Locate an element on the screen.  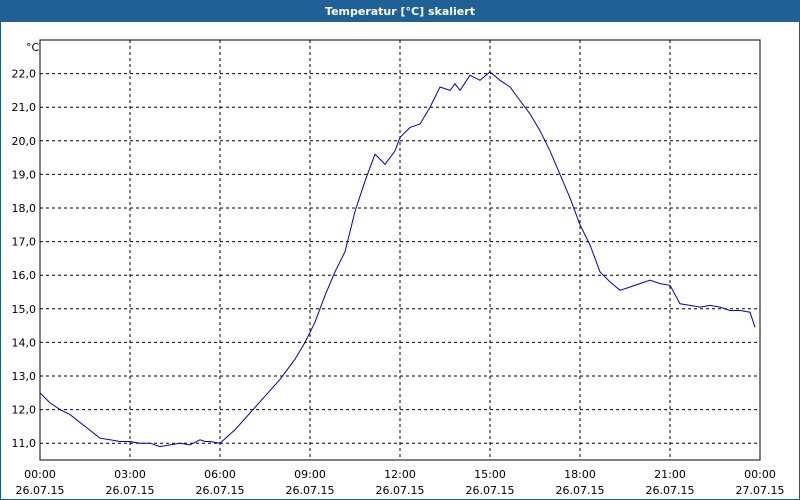
x-tick-time-label: 09:00 is located at coordinates (310, 474).